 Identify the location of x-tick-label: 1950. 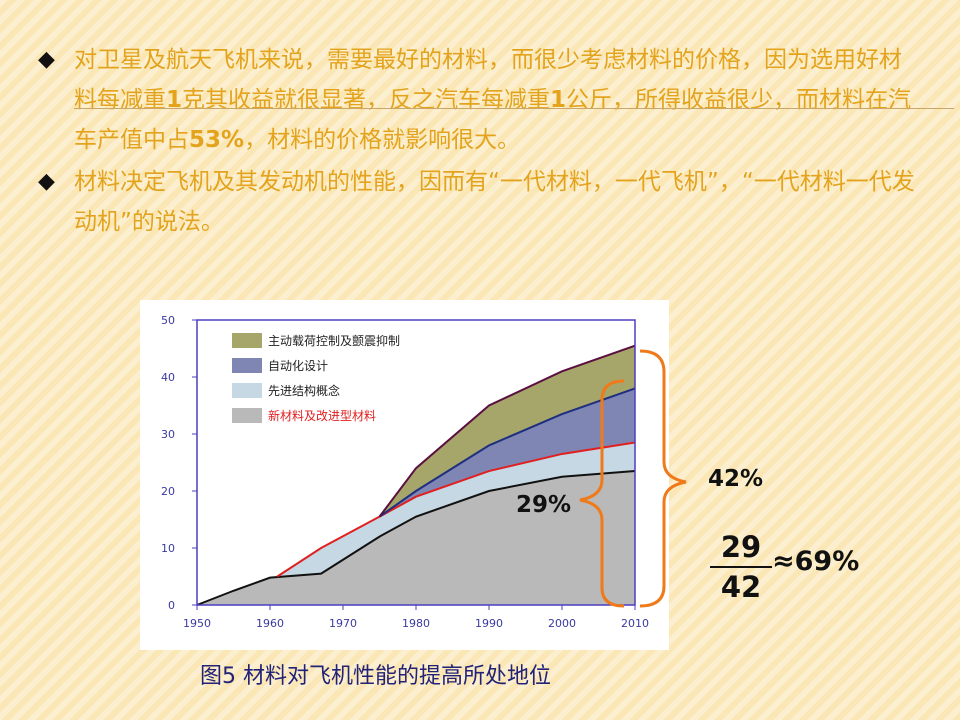
(197, 623).